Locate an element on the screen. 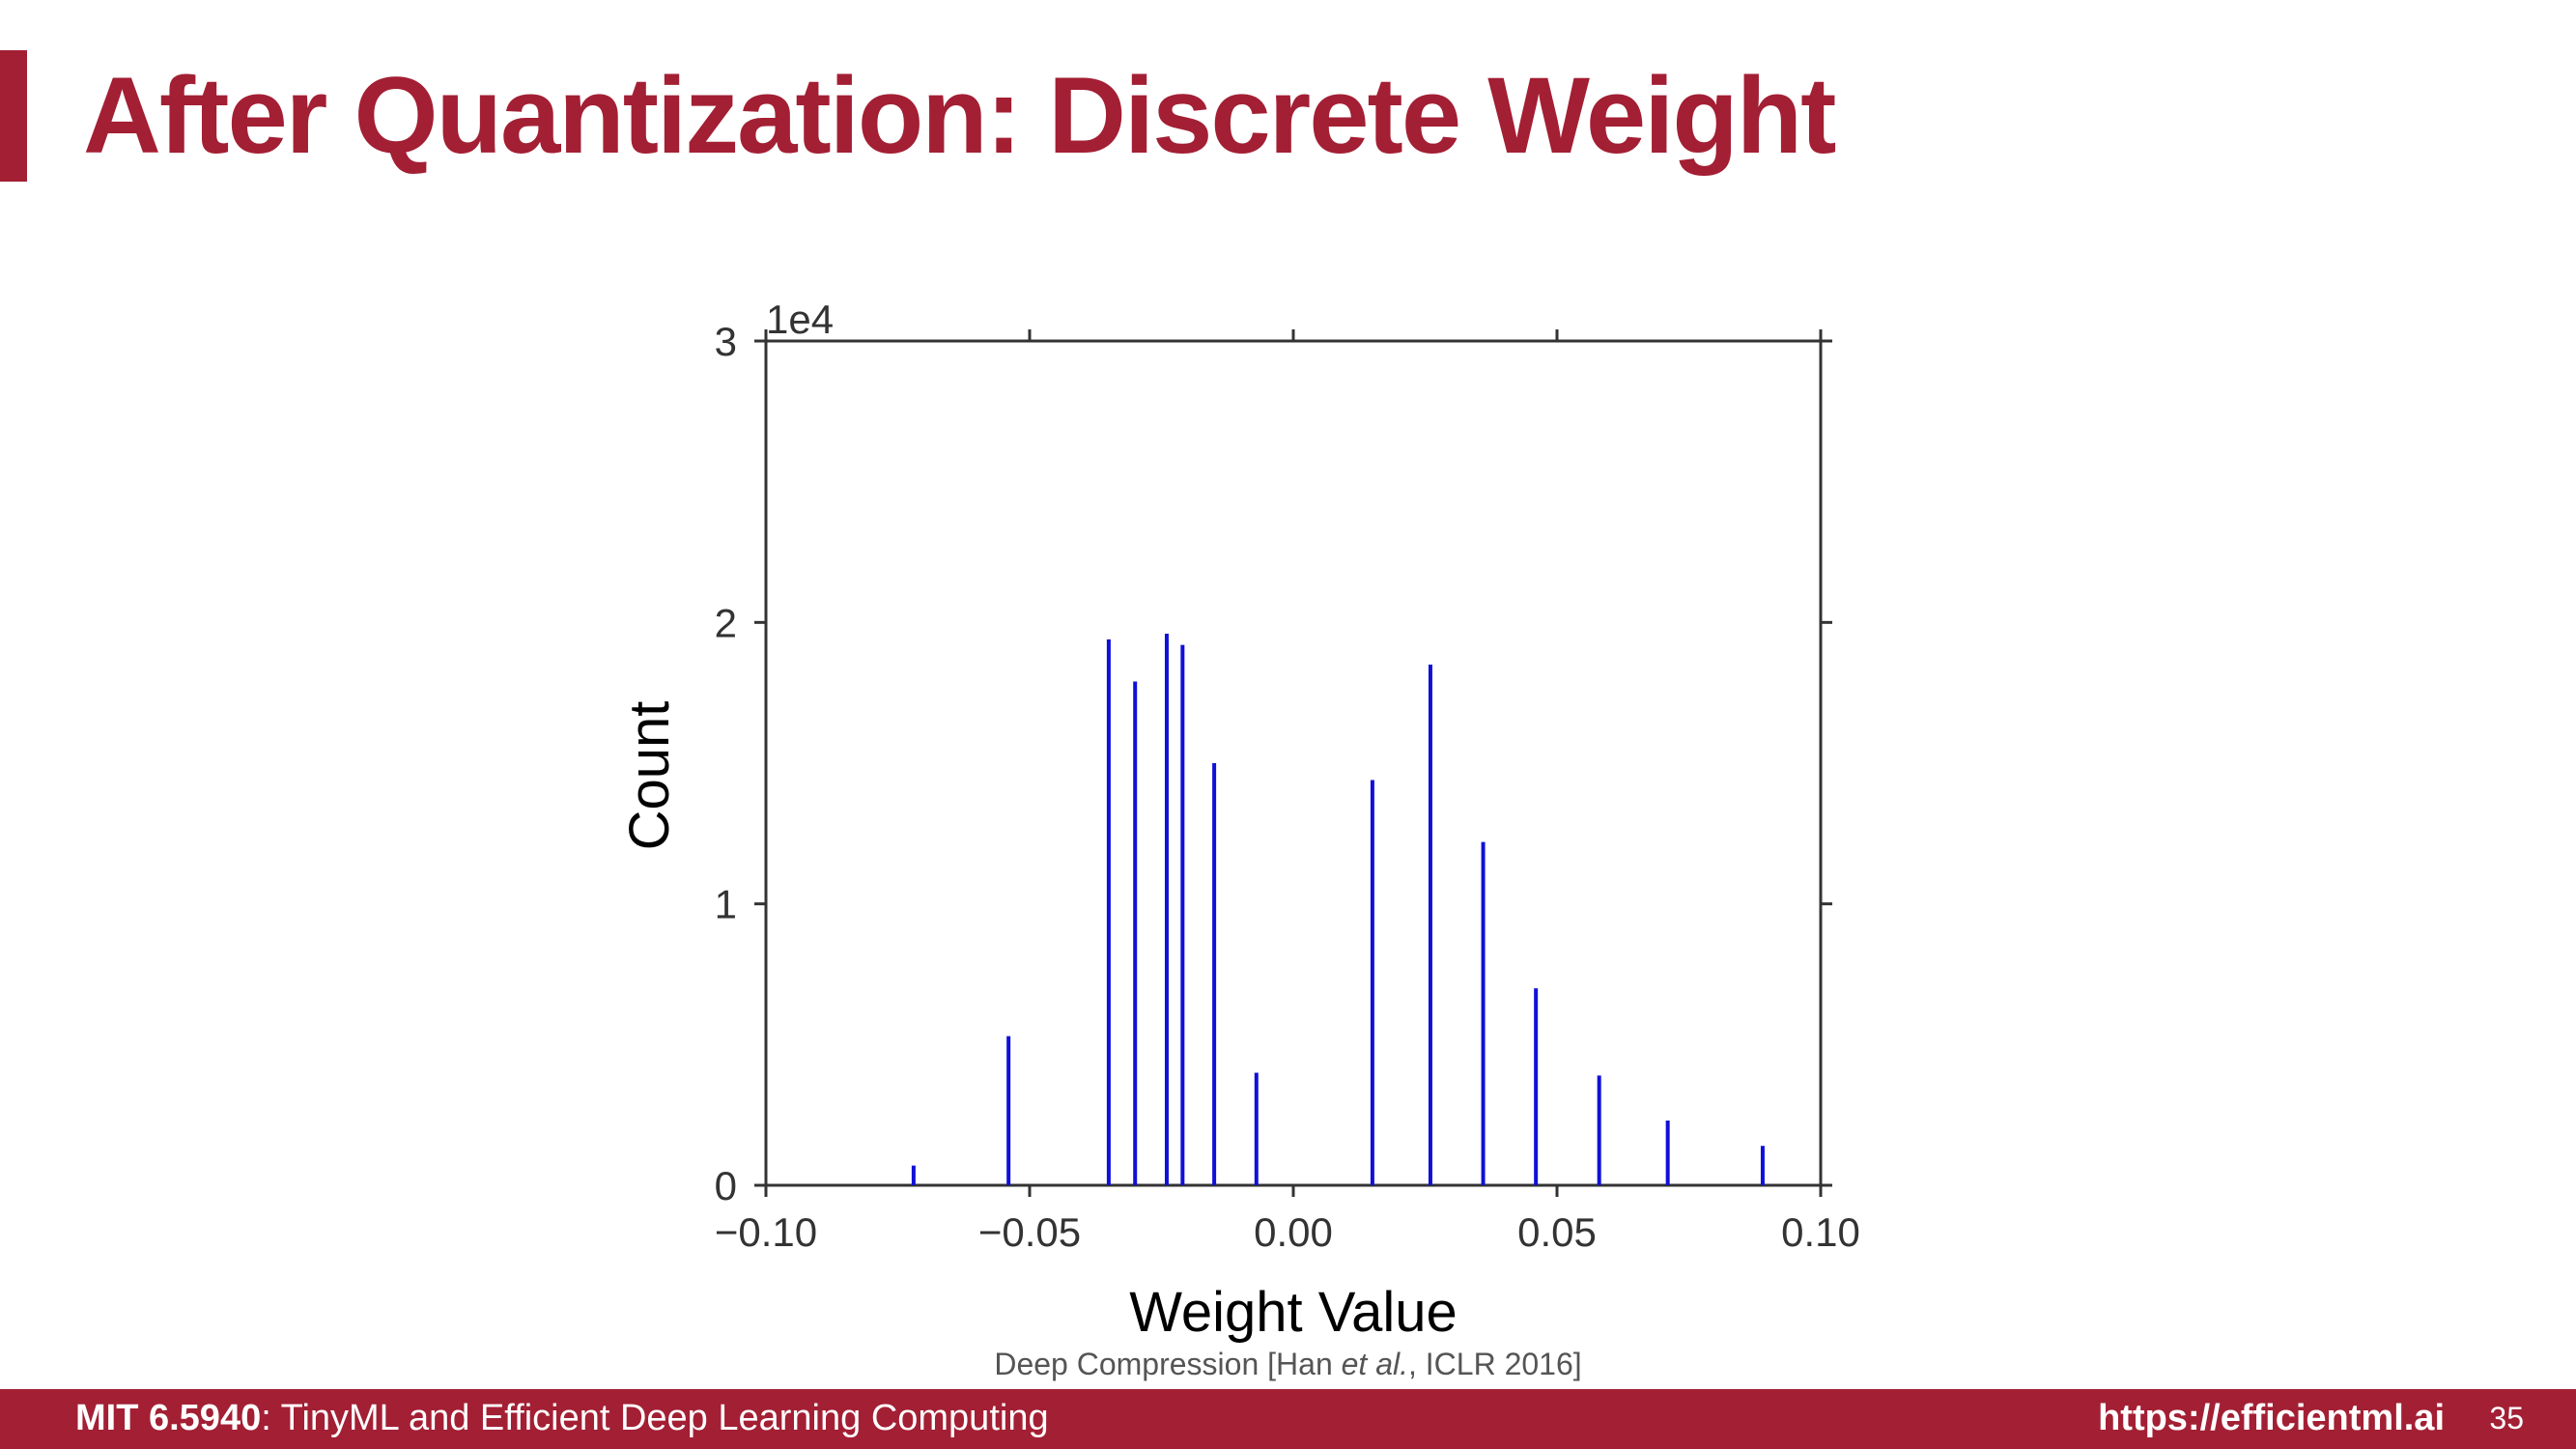  y-axis-label: Count is located at coordinates (649, 776).